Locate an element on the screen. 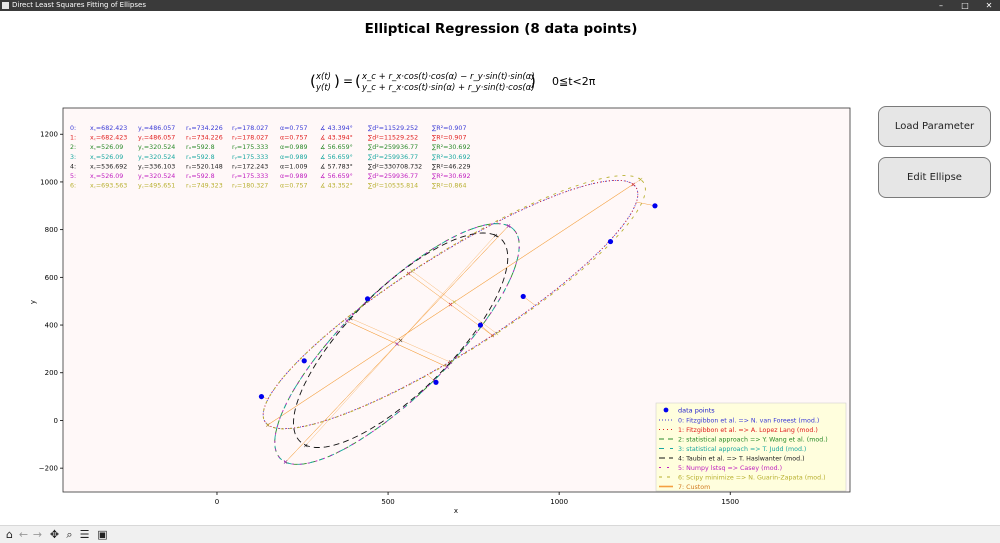 The image size is (1000, 543). parameter-cell: 0: is located at coordinates (73, 128).